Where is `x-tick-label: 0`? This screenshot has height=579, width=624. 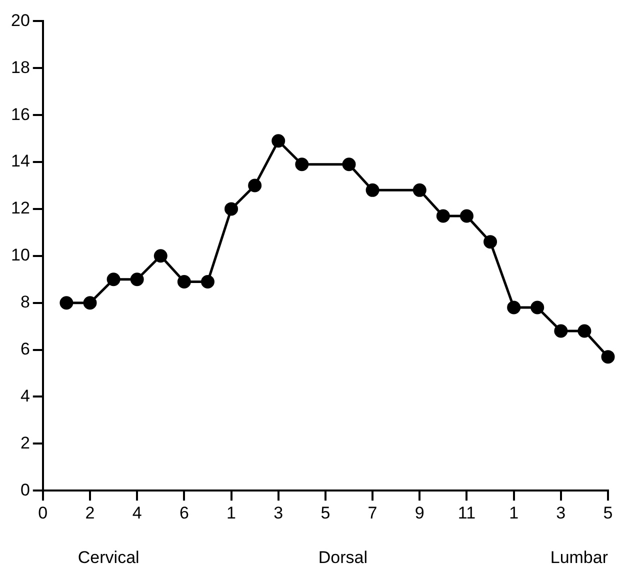 x-tick-label: 0 is located at coordinates (43, 512).